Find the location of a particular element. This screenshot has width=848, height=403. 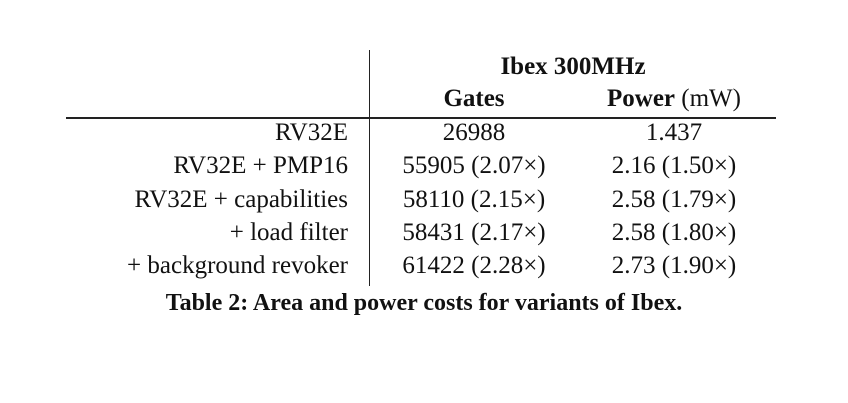

row-power: 1.437 is located at coordinates (674, 132).